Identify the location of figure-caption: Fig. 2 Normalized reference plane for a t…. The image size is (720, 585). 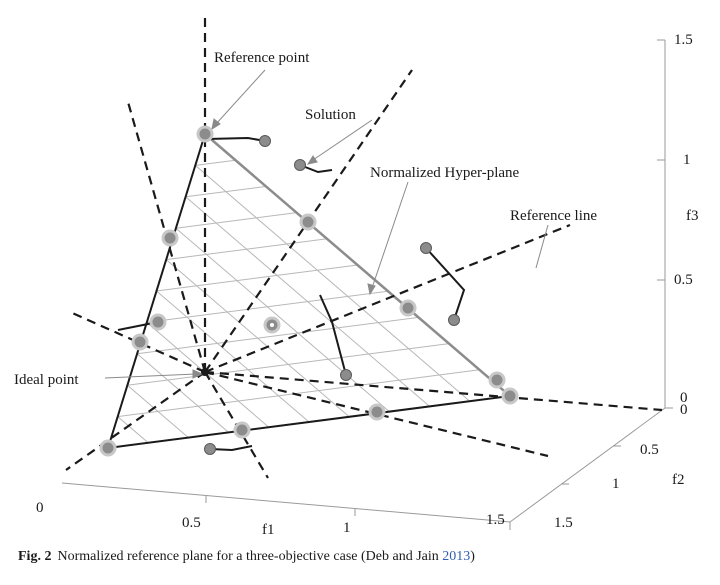
(363, 561).